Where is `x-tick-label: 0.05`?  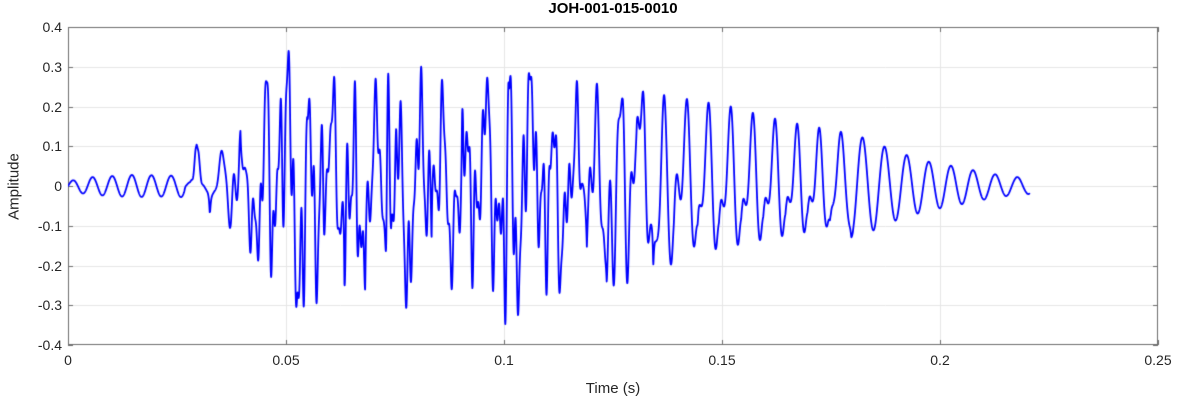
x-tick-label: 0.05 is located at coordinates (286, 360).